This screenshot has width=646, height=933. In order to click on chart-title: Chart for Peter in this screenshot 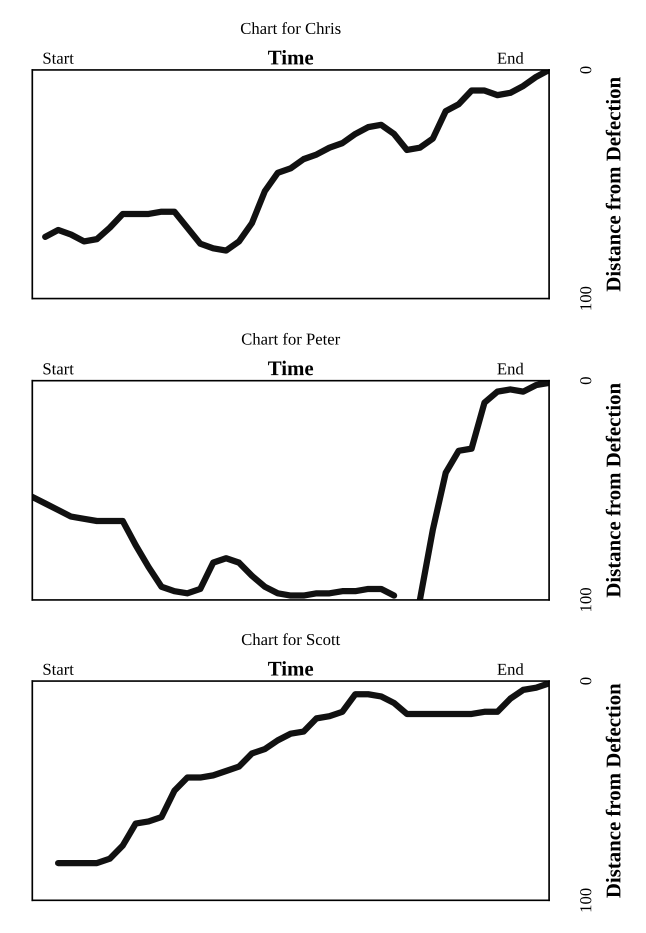, I will do `click(291, 338)`.